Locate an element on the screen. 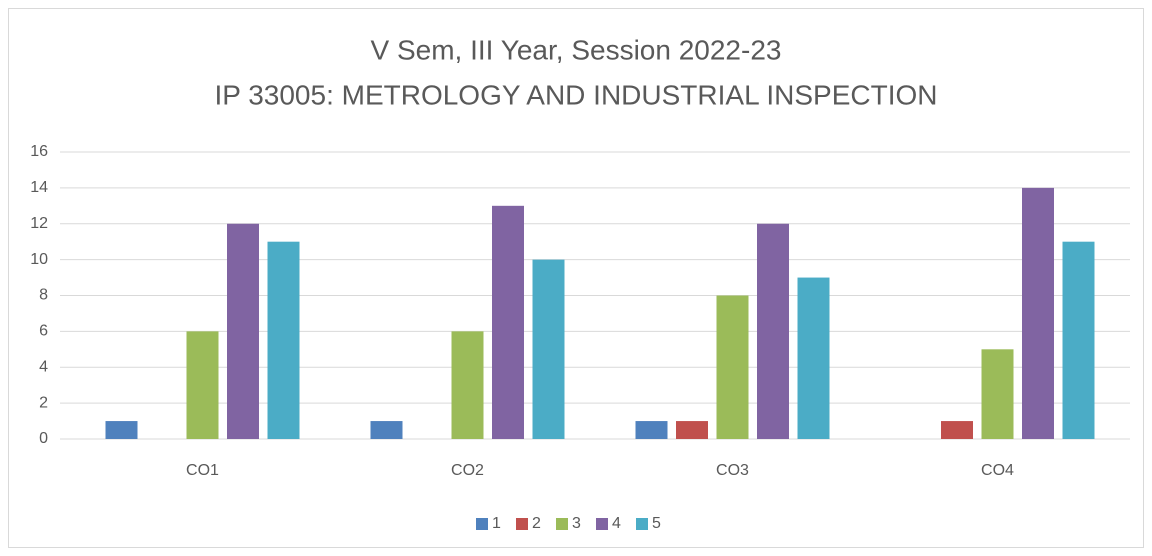 The width and height of the screenshot is (1152, 556). y-tick-label: 10 is located at coordinates (39, 259).